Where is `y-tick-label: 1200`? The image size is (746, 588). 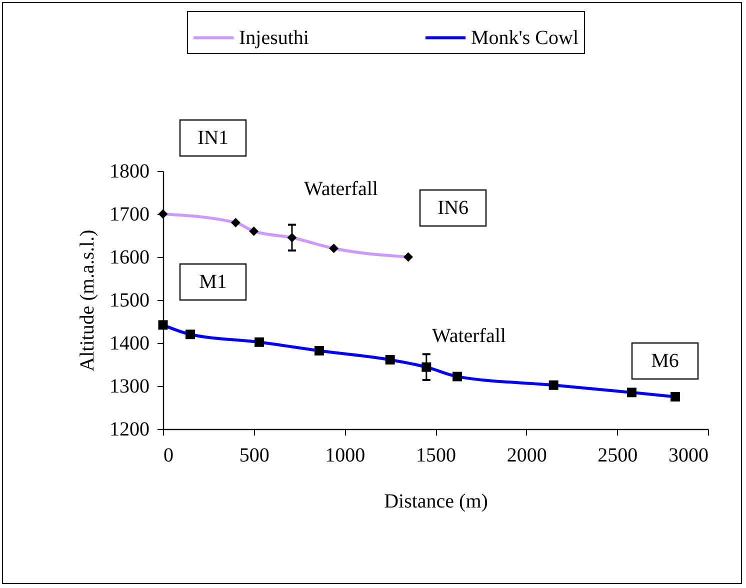
y-tick-label: 1200 is located at coordinates (130, 429).